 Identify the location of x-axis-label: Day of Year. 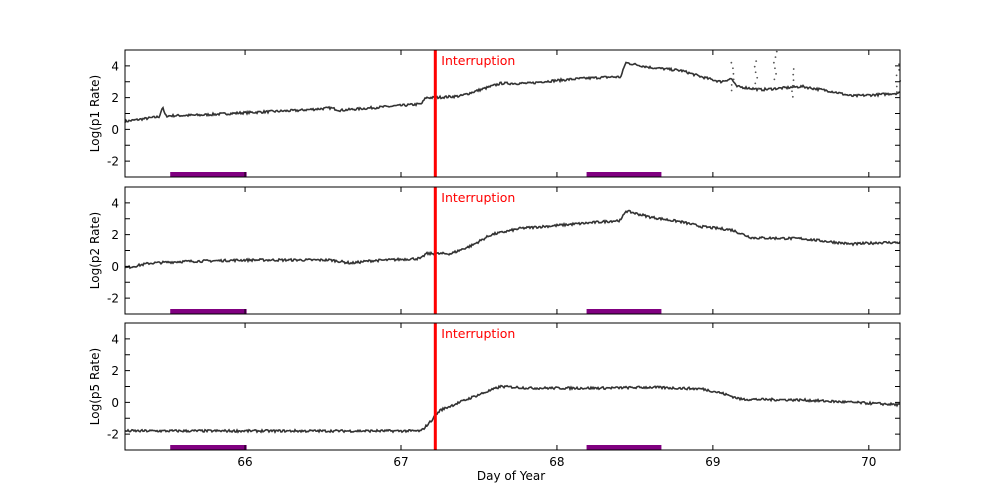
(511, 476).